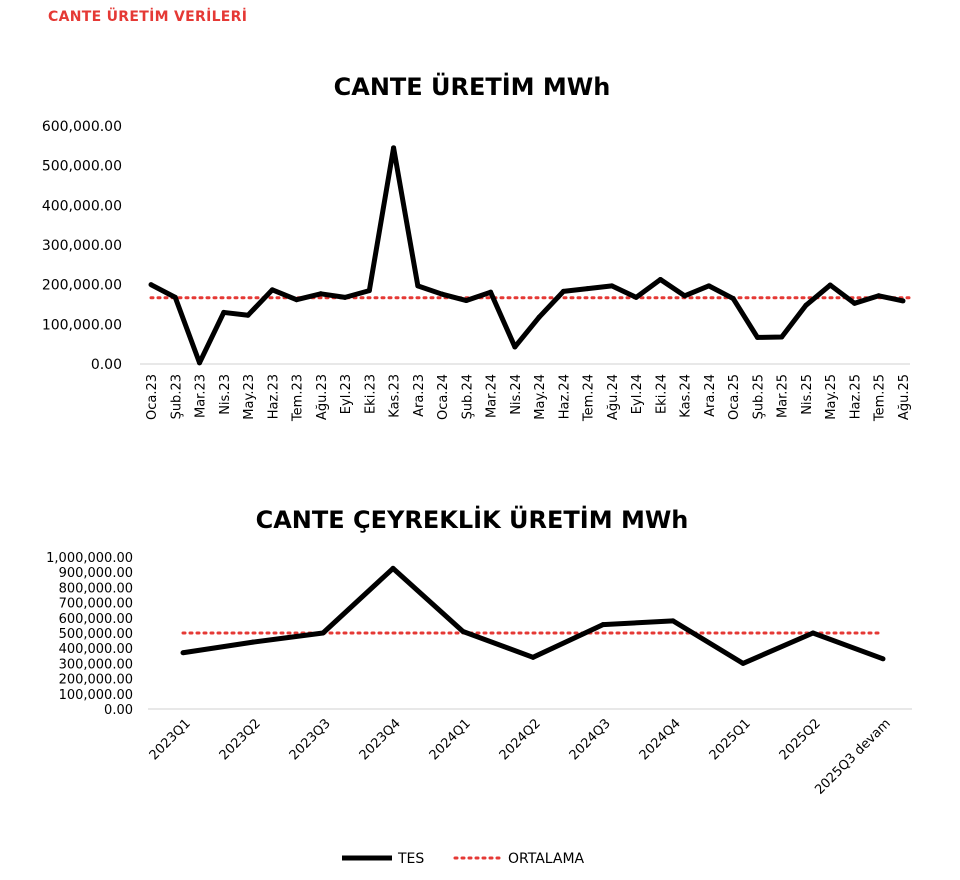 This screenshot has width=960, height=880. What do you see at coordinates (96, 680) in the screenshot?
I see `chart2-ytick-label: 200,000.00` at bounding box center [96, 680].